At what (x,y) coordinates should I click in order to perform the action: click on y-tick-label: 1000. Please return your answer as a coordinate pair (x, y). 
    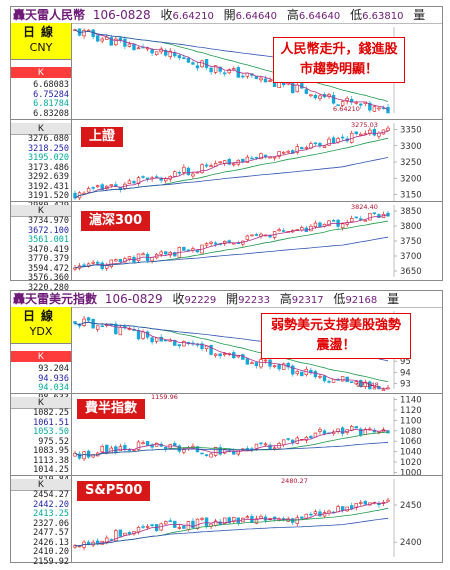
    Looking at the image, I should click on (411, 473).